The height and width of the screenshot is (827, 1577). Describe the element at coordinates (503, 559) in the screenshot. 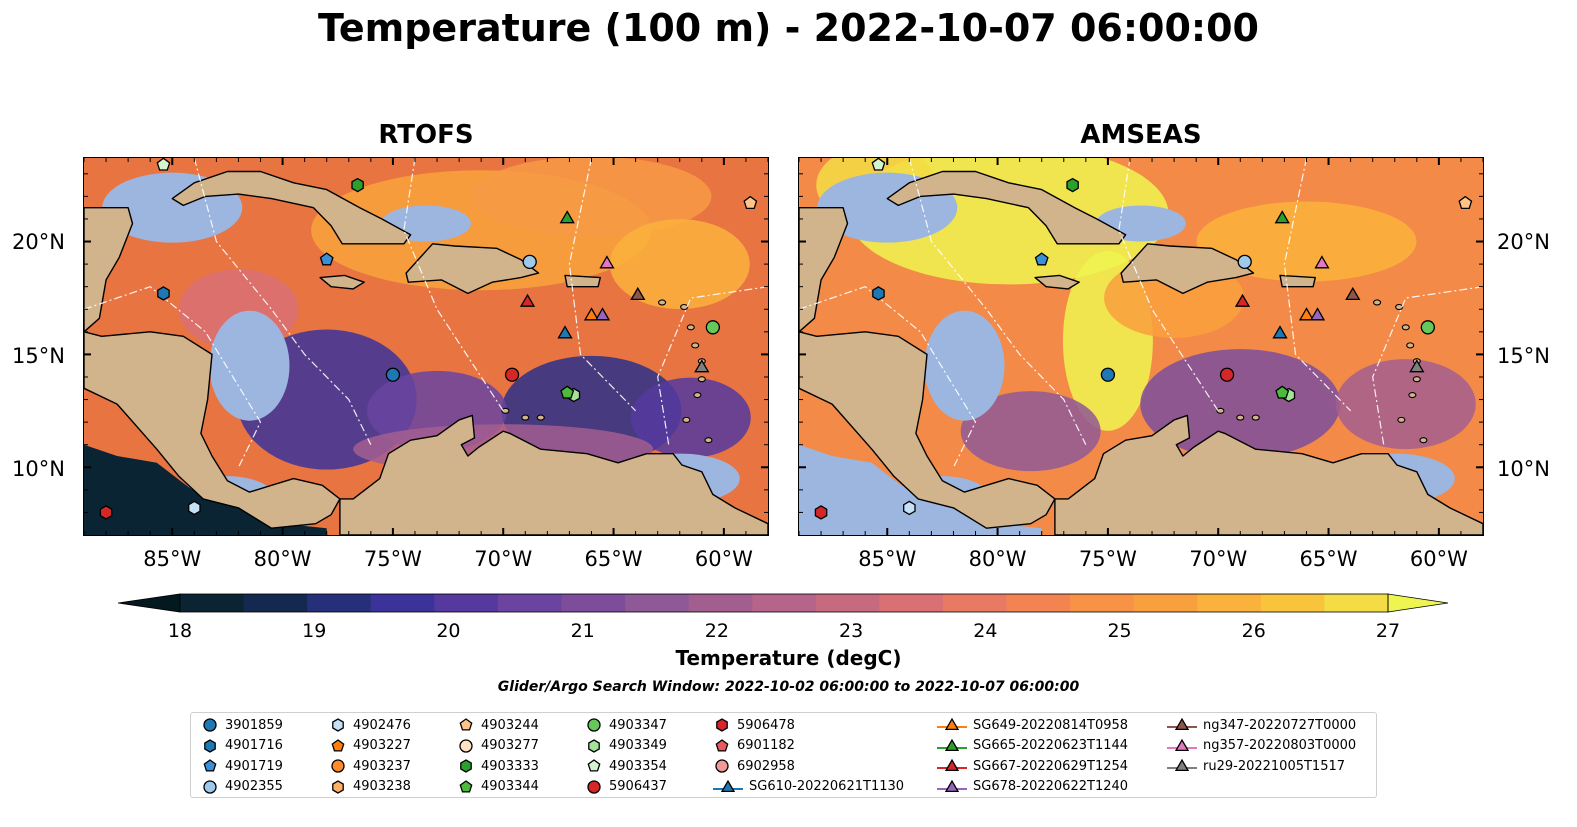

I see `lon-tick-label: 70°W` at that location.